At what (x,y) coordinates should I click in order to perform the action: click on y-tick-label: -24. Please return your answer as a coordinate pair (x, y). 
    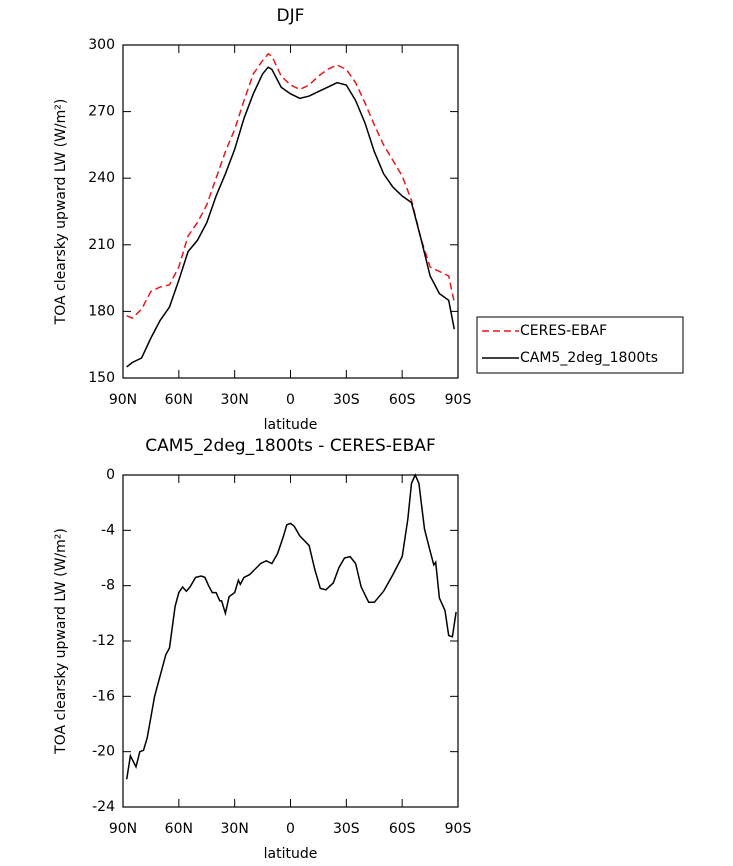
    Looking at the image, I should click on (103, 807).